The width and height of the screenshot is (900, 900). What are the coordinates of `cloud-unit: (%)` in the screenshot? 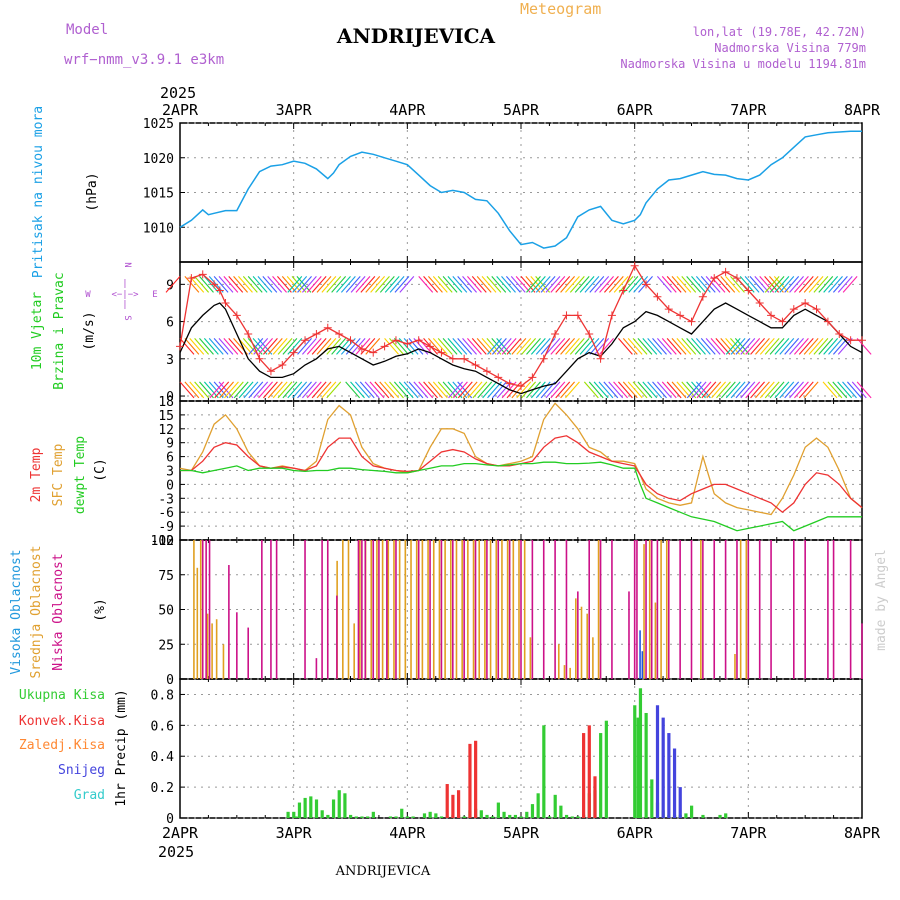 It's located at (100, 609).